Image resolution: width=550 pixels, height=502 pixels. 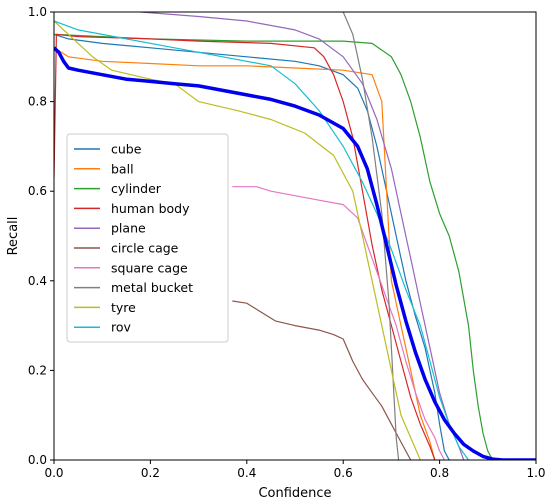 What do you see at coordinates (150, 208) in the screenshot?
I see `legend-entry-label: human body` at bounding box center [150, 208].